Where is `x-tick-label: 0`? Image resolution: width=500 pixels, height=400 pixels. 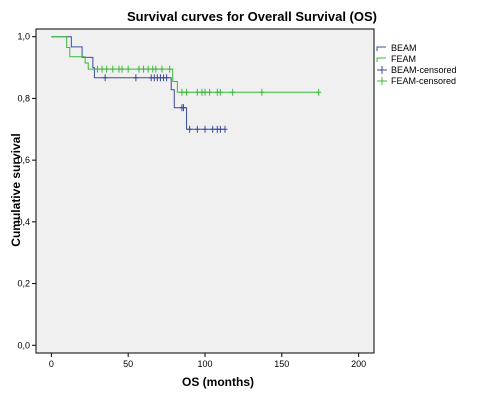 x-tick-label: 0 is located at coordinates (51, 364).